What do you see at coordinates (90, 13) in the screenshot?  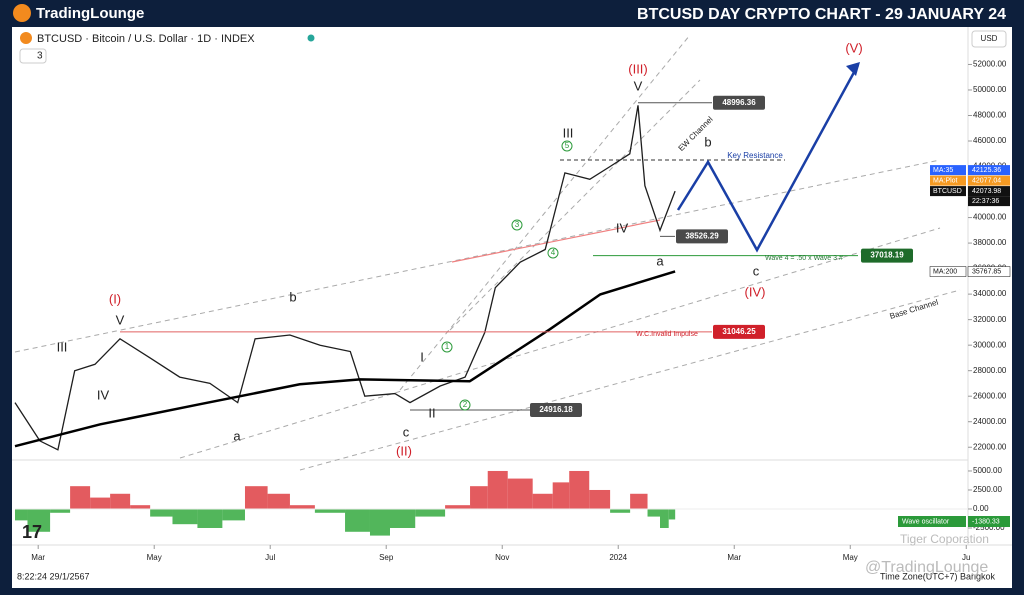 I see `brand: TradingLounge` at bounding box center [90, 13].